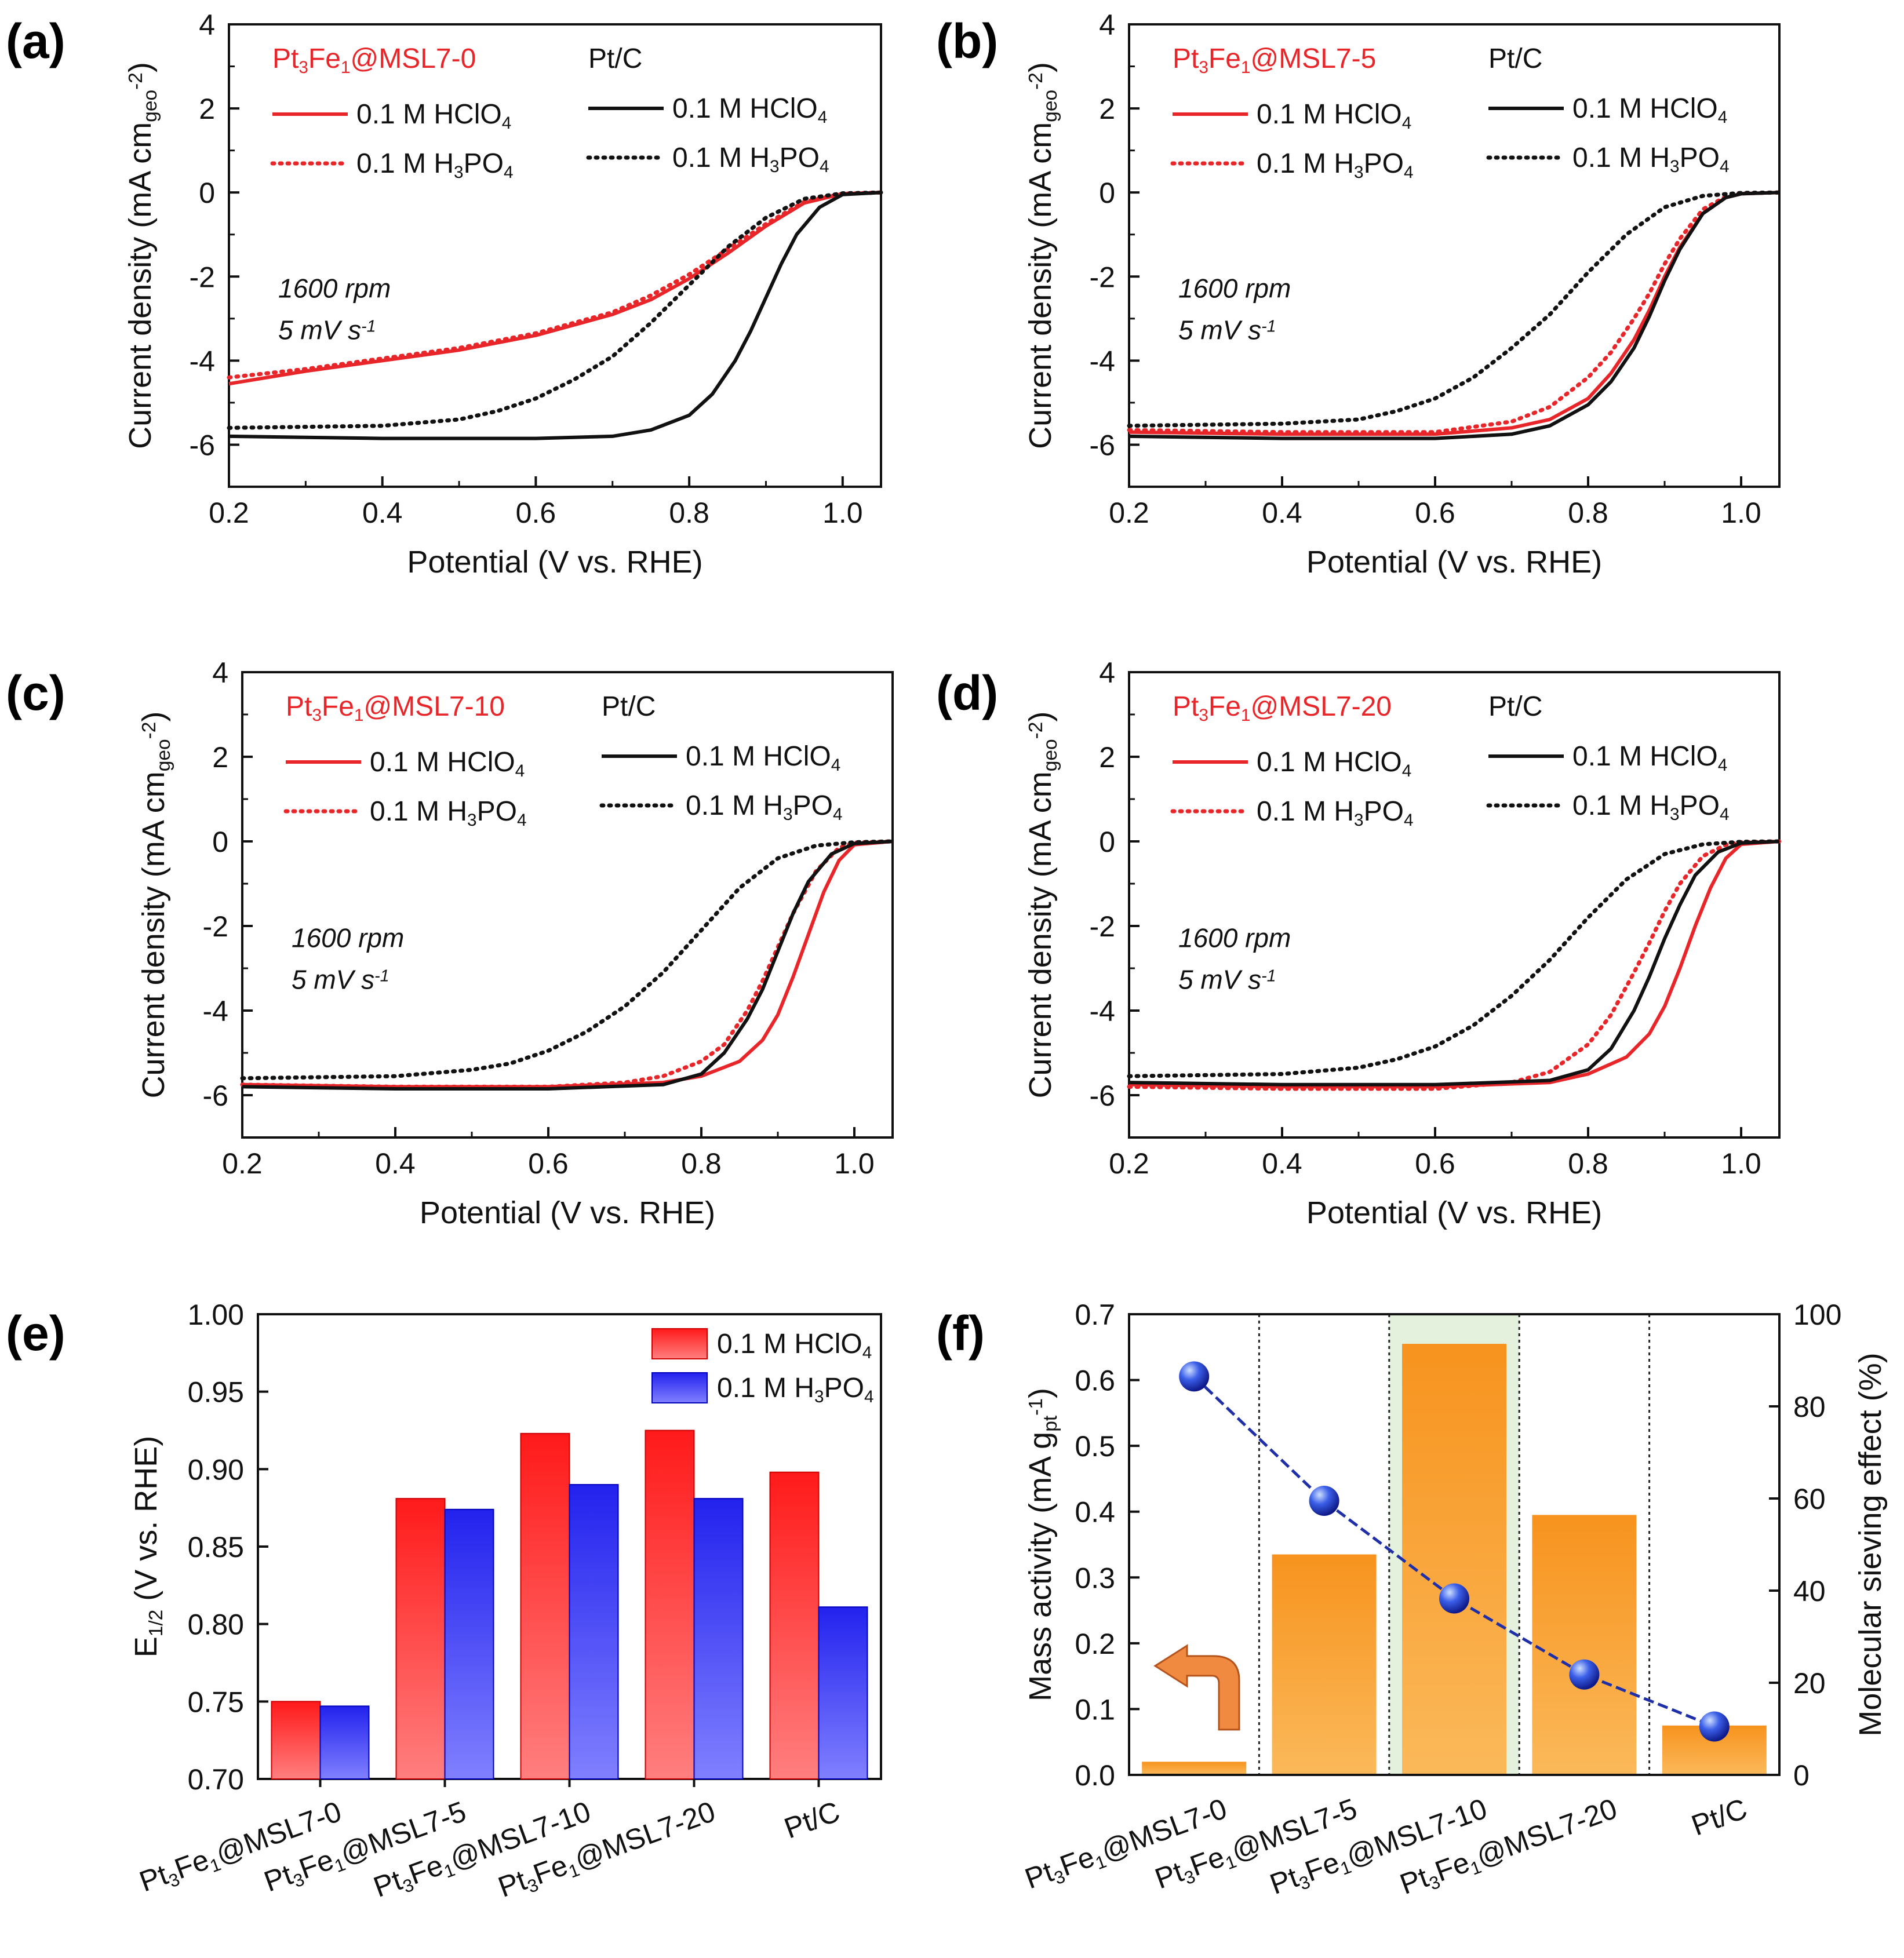 This screenshot has width=1904, height=1958. Describe the element at coordinates (1095, 1578) in the screenshot. I see `y-tick-label: 0.3` at that location.